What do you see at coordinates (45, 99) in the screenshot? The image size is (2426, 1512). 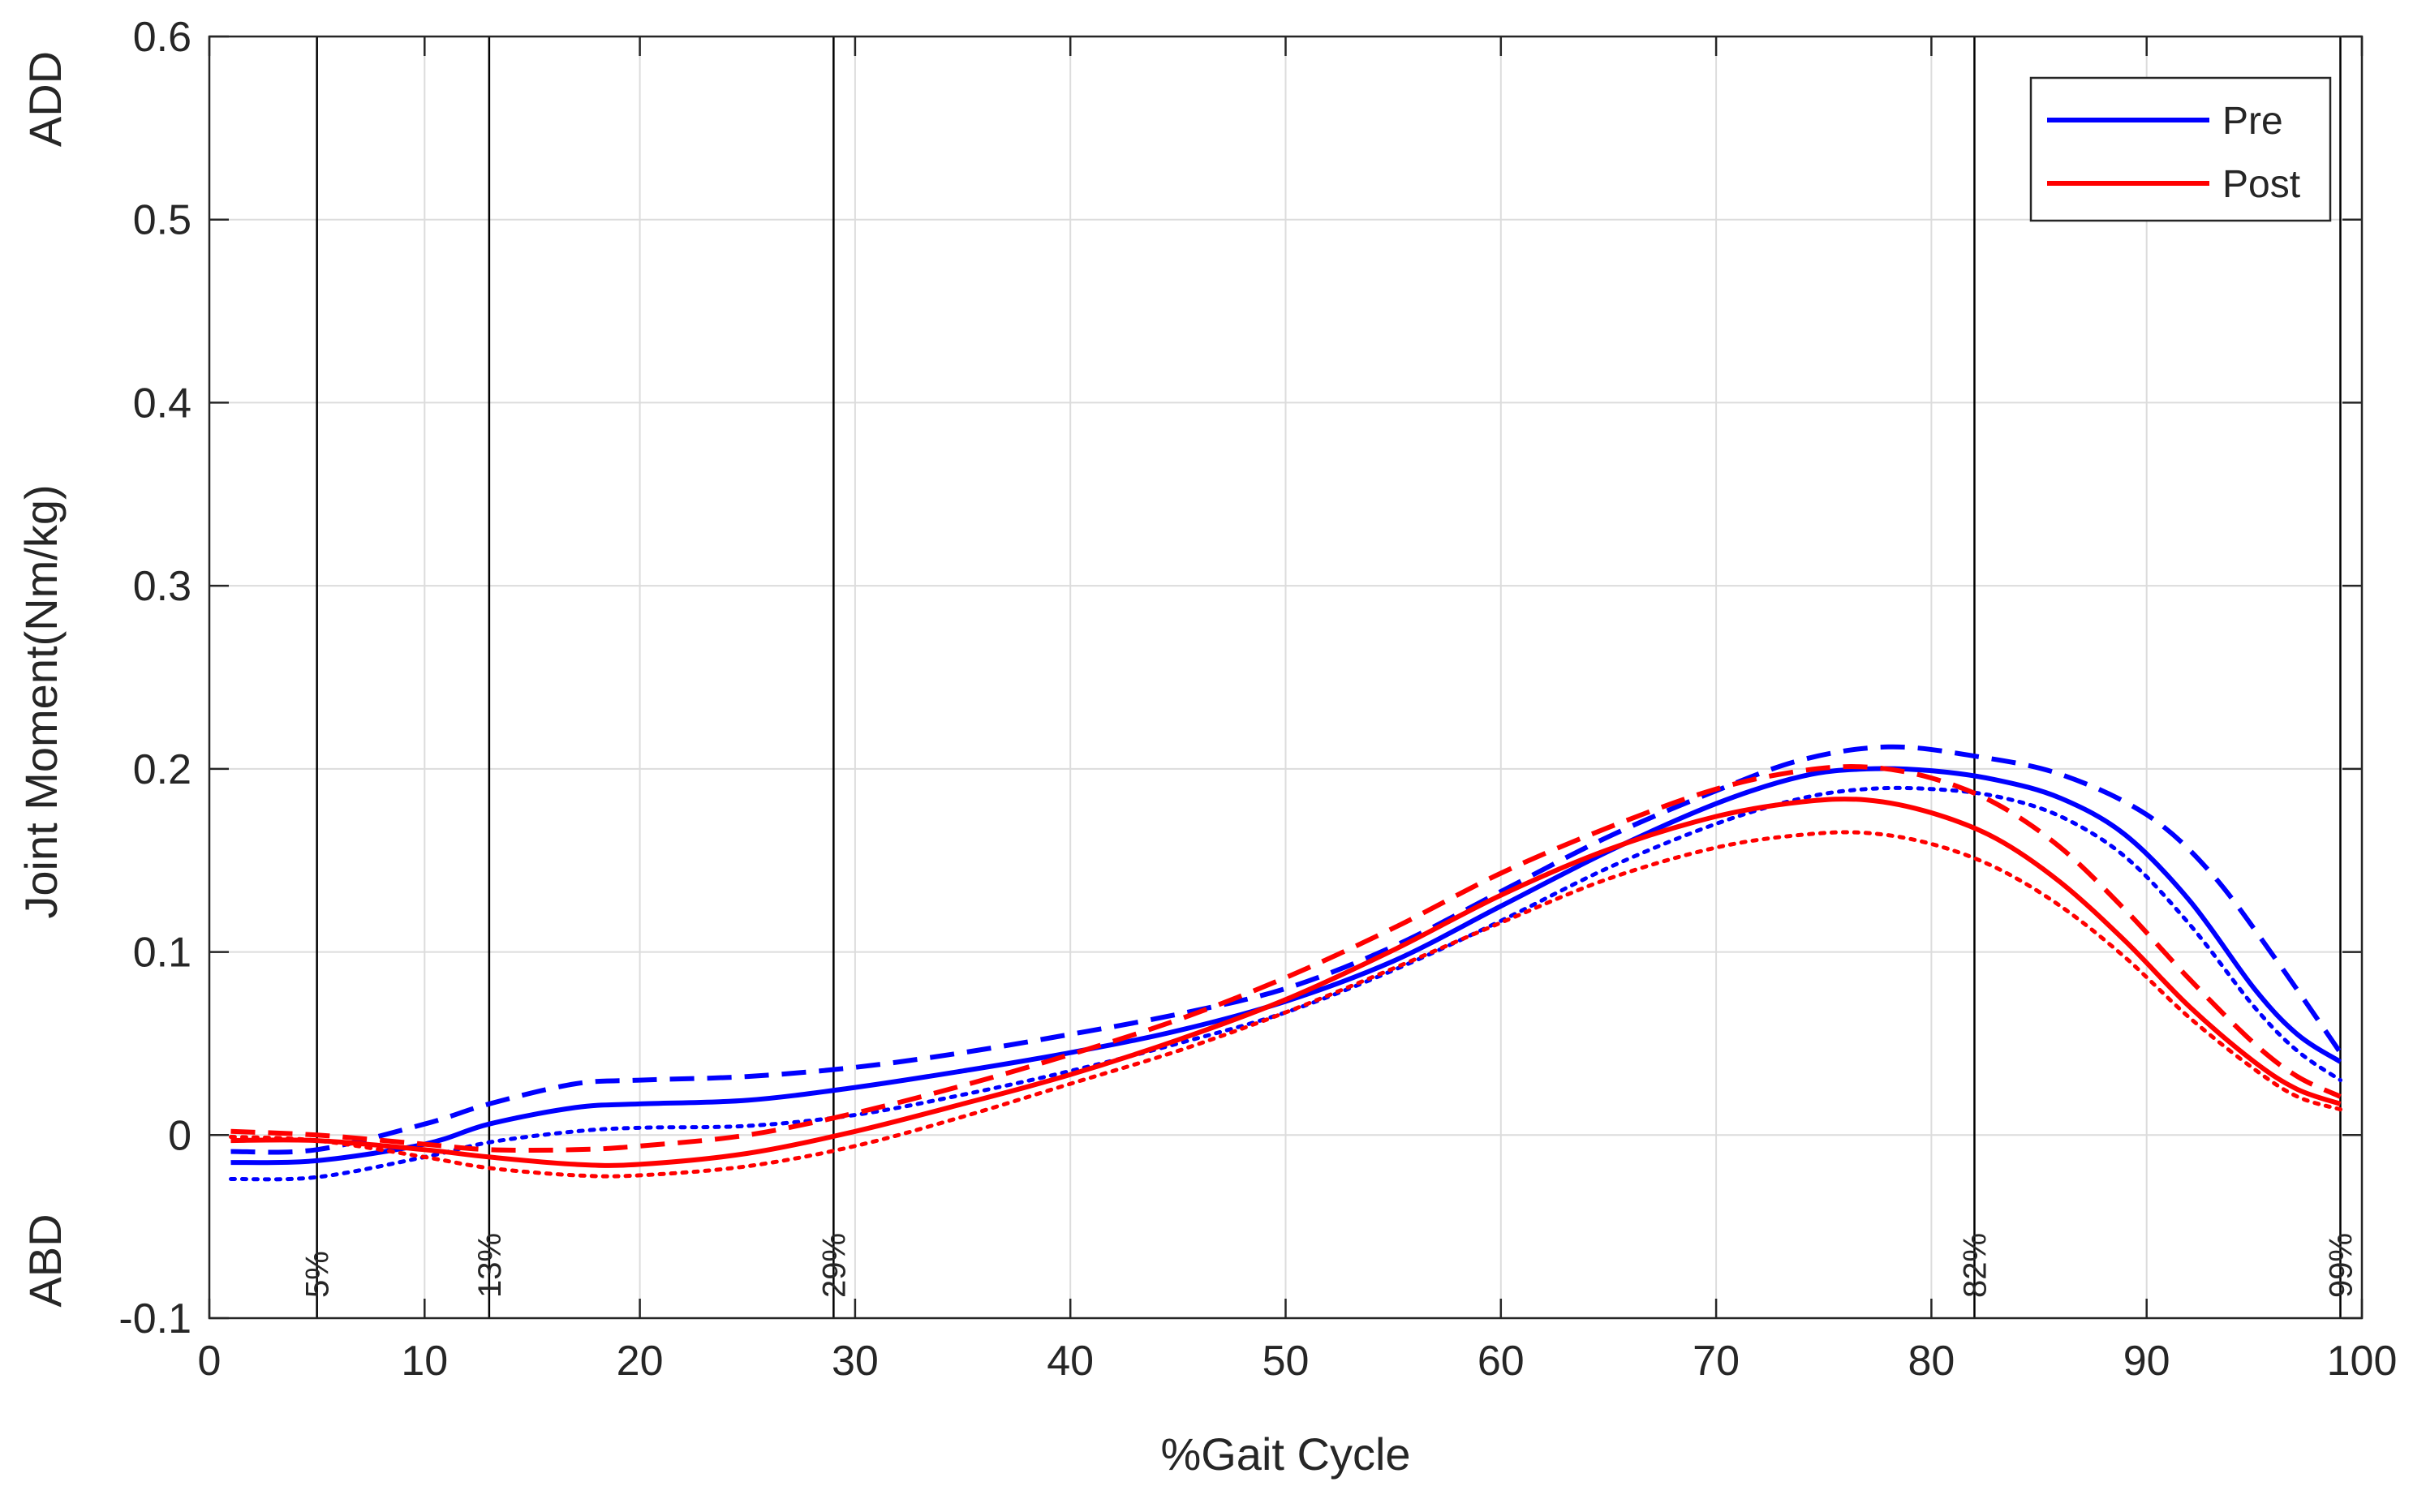 I see `adduction-label: ADD` at bounding box center [45, 99].